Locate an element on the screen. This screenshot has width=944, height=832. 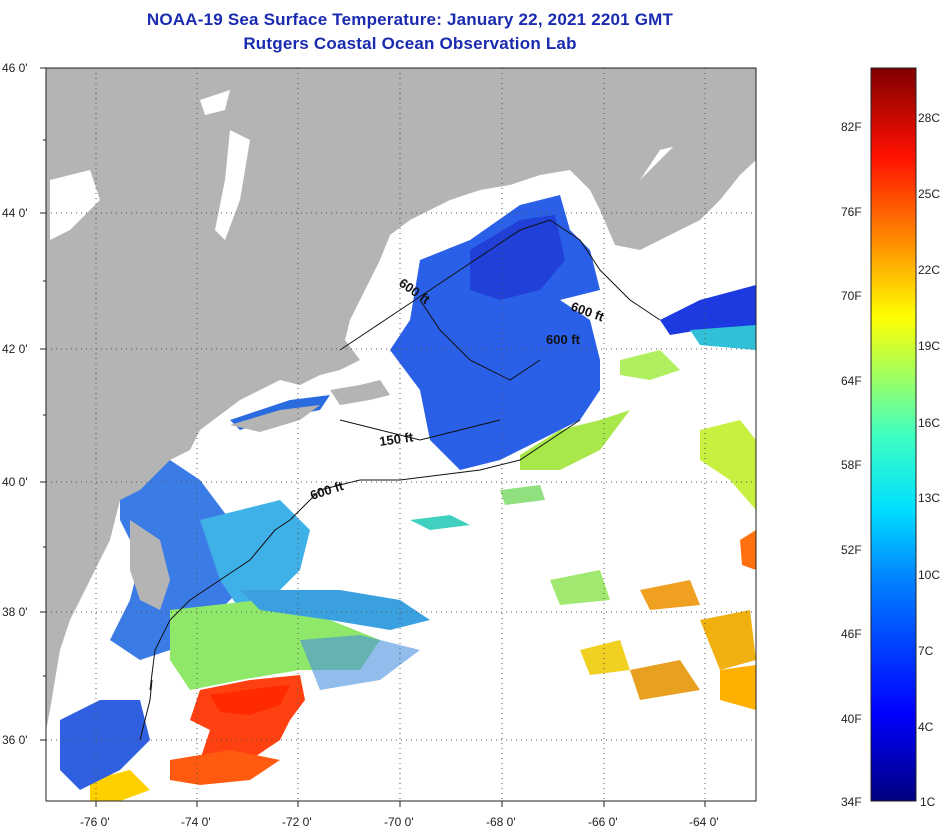
lon-label: -66 0' is located at coordinates (603, 822).